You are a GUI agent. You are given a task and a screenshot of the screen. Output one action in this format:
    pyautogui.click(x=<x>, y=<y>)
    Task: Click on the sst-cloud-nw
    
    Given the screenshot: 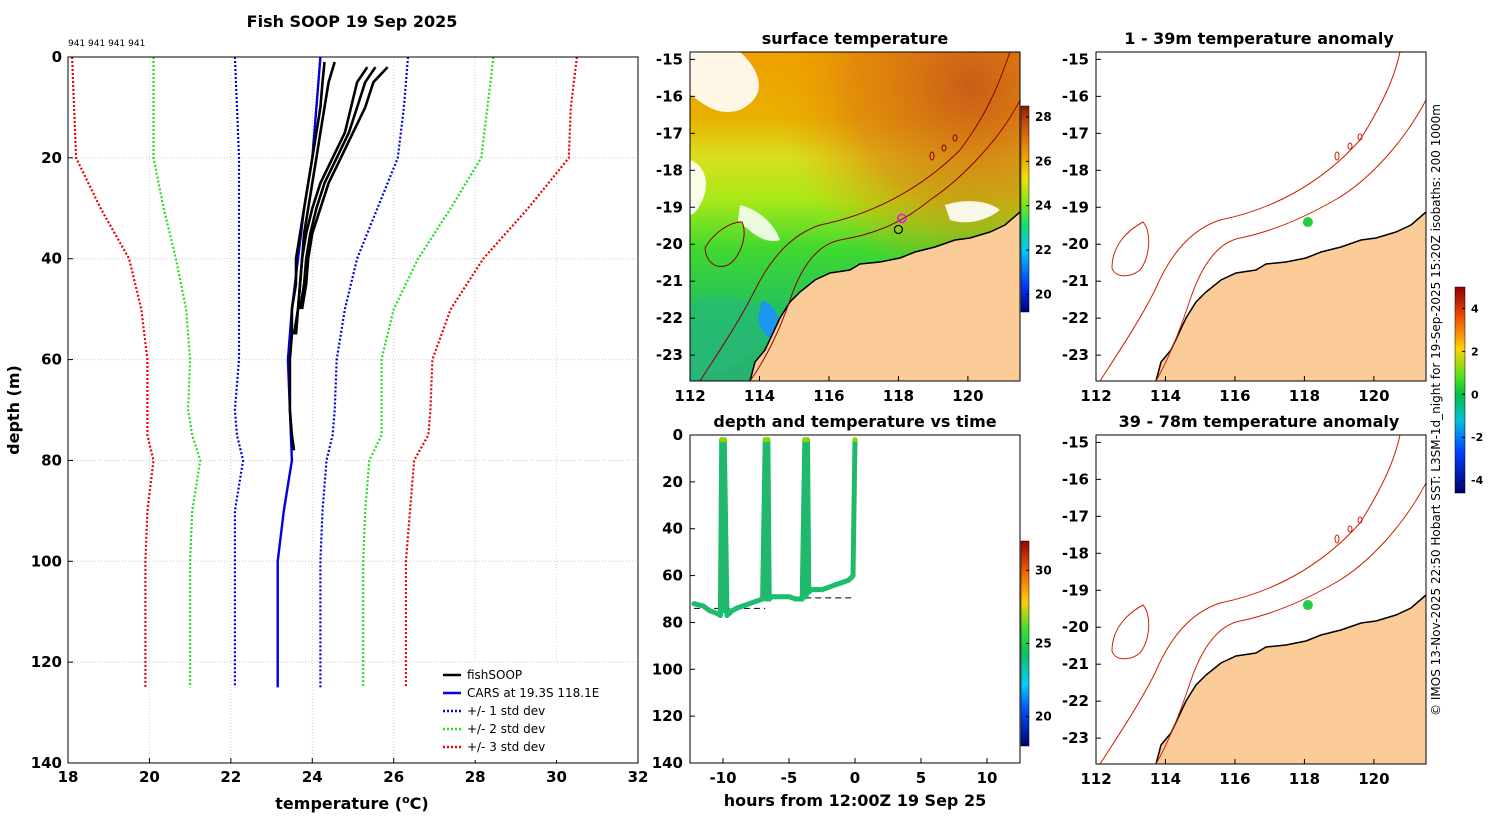 What is the action you would take?
    pyautogui.click(x=724, y=82)
    